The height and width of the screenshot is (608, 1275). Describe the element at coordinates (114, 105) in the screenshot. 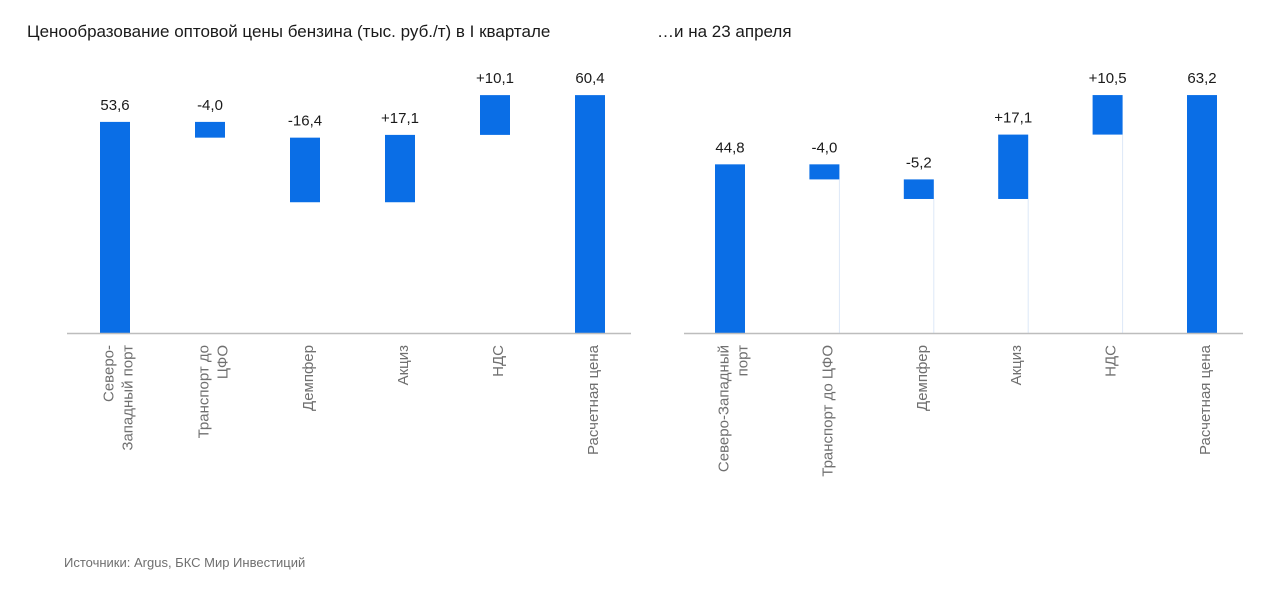

I see `q1-data-label-1: 53,6` at that location.